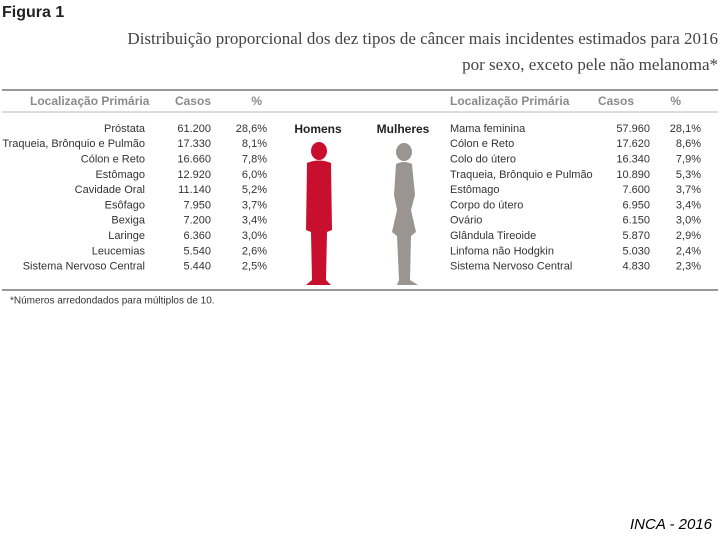 The image size is (720, 540). I want to click on table-cell: Glândula Tireoide, so click(493, 236).